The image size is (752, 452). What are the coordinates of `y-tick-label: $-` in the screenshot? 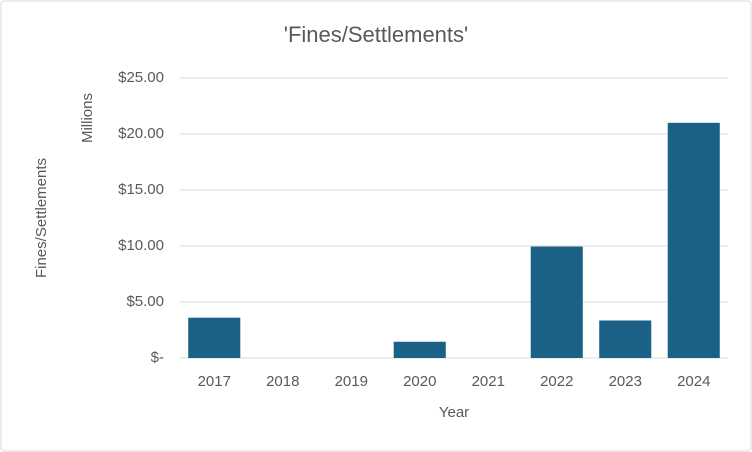 It's located at (157, 357).